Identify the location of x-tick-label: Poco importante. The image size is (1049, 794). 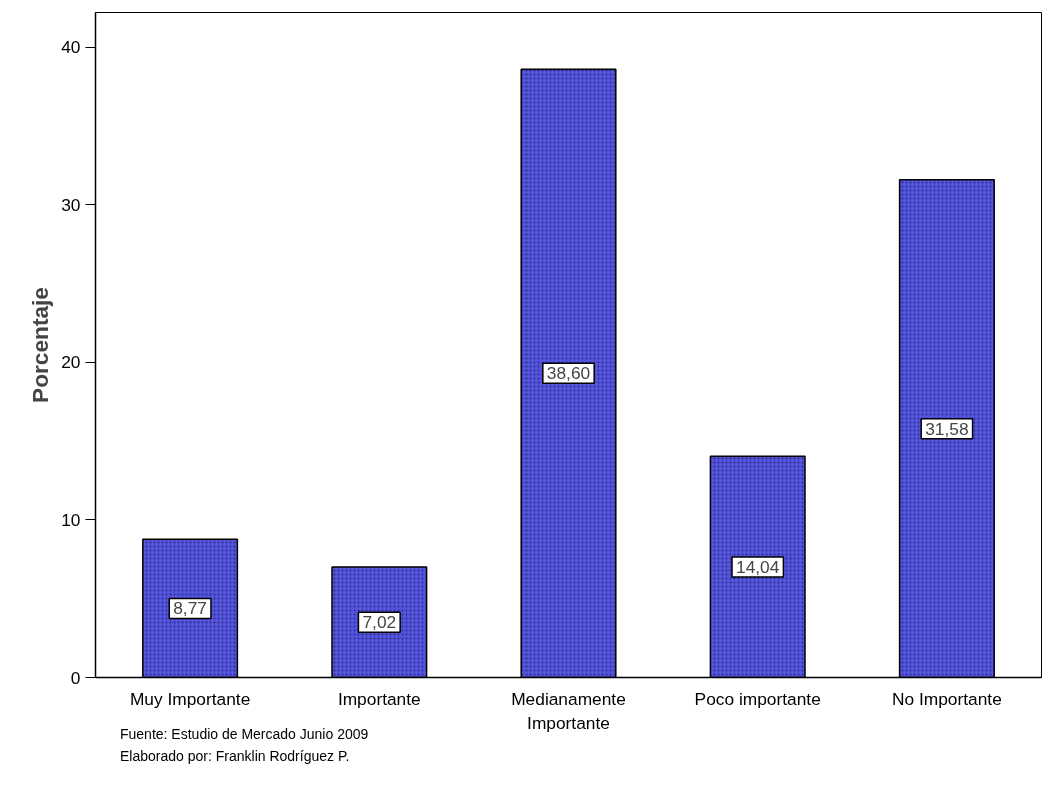
(757, 698).